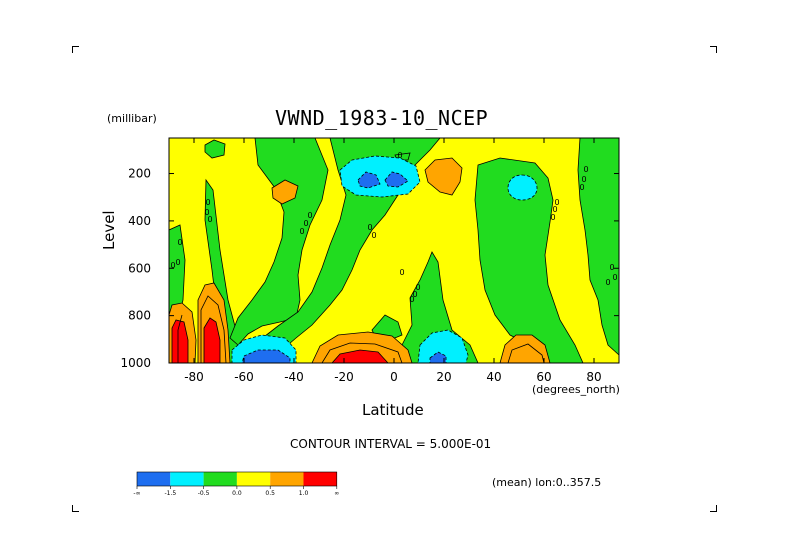 The image size is (789, 558). I want to click on colorbar-label: -∞, so click(136, 493).